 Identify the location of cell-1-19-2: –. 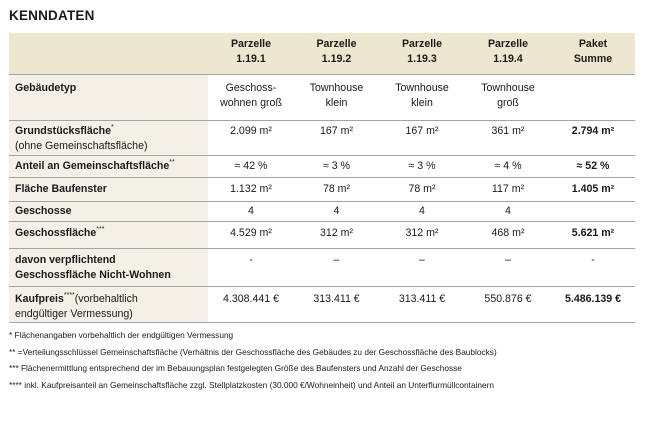
(336, 266).